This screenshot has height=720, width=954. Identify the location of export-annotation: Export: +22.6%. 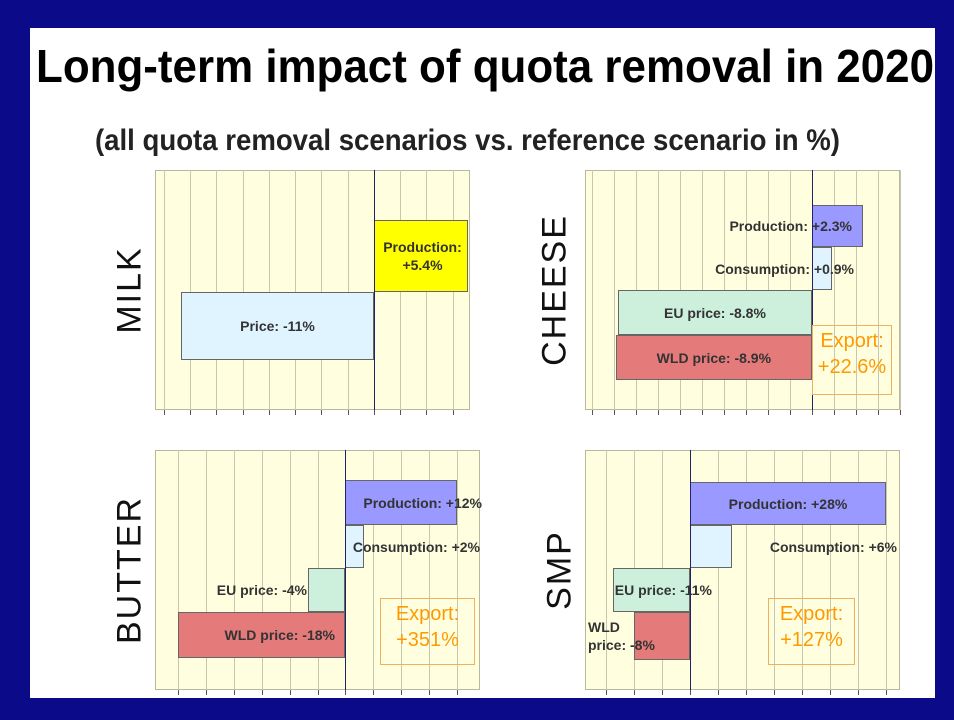
(852, 360).